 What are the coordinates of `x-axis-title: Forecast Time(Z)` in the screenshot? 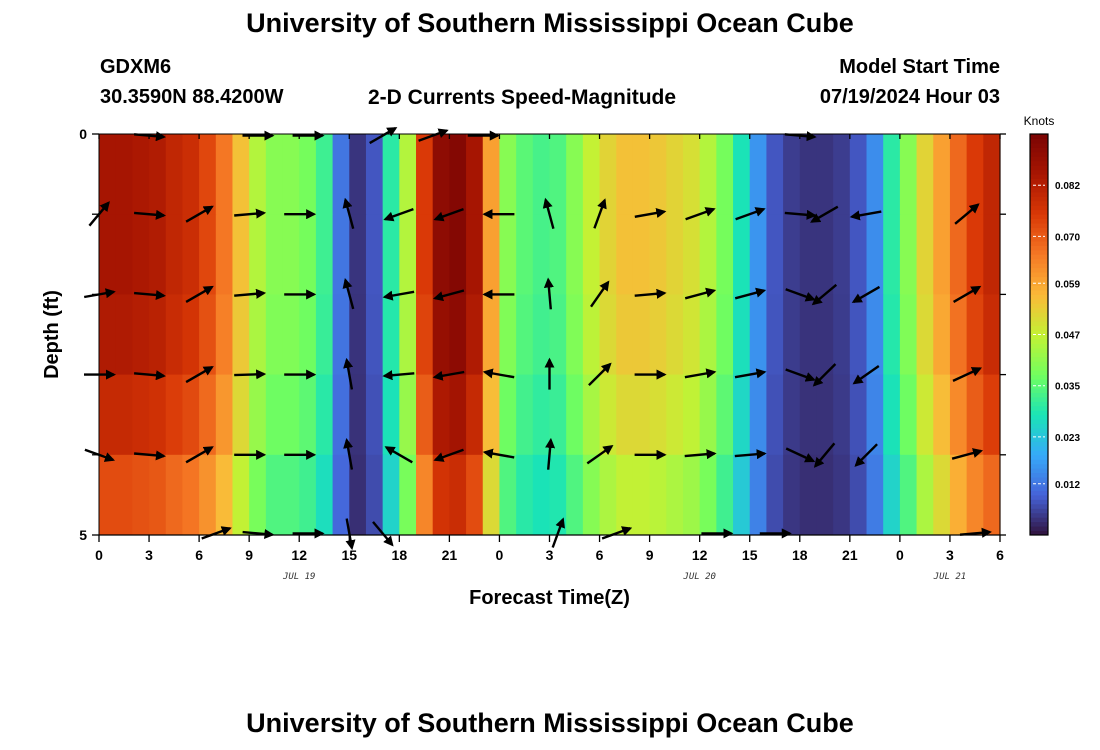 It's located at (549, 598).